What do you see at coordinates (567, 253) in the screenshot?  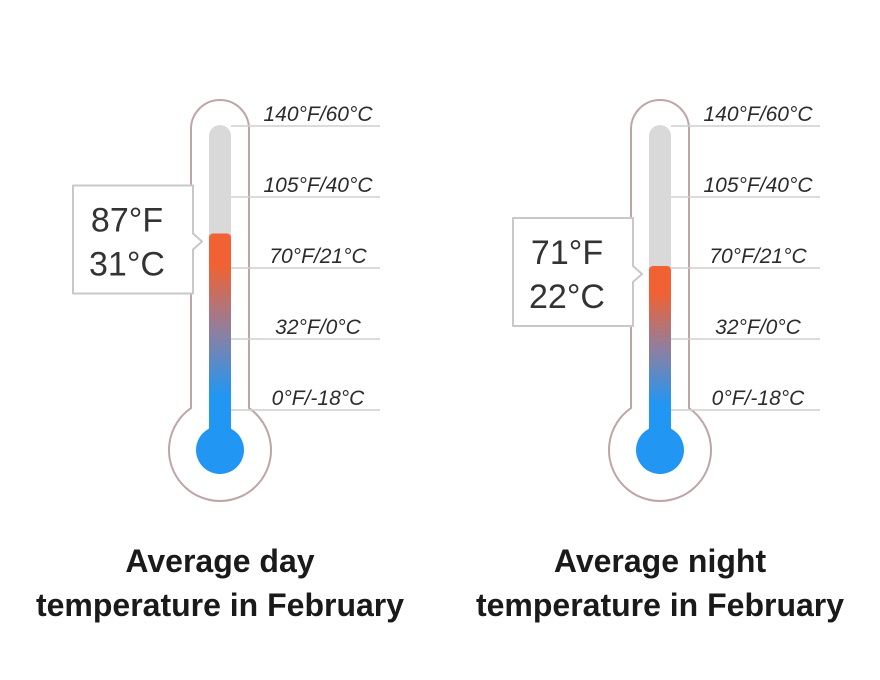 I see `readout-fahrenheit: 71°F` at bounding box center [567, 253].